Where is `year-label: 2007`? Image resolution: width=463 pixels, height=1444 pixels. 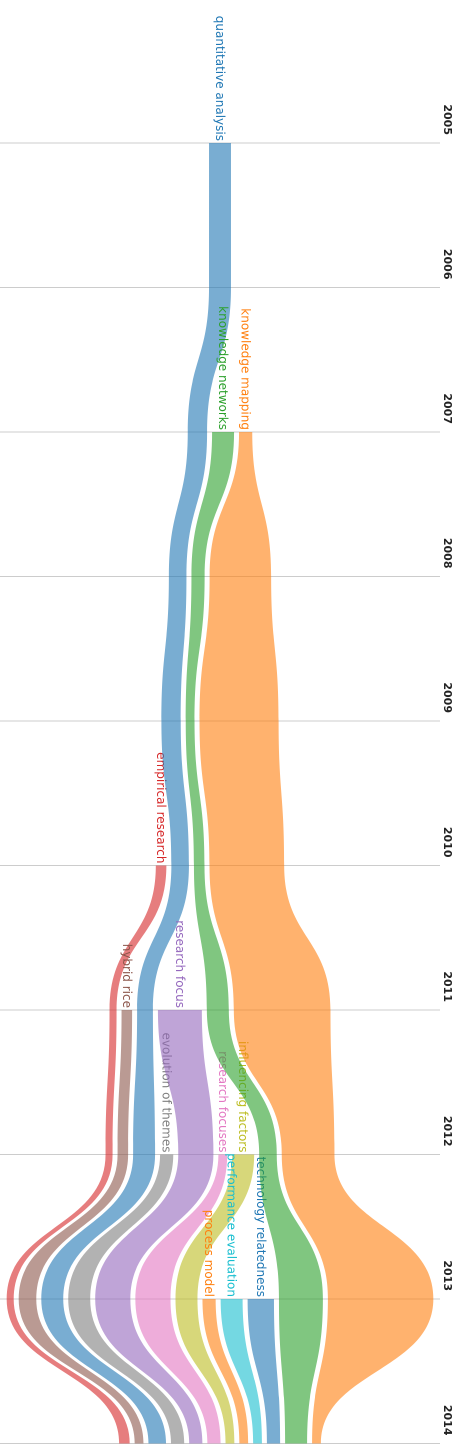 year-label: 2007 is located at coordinates (447, 408).